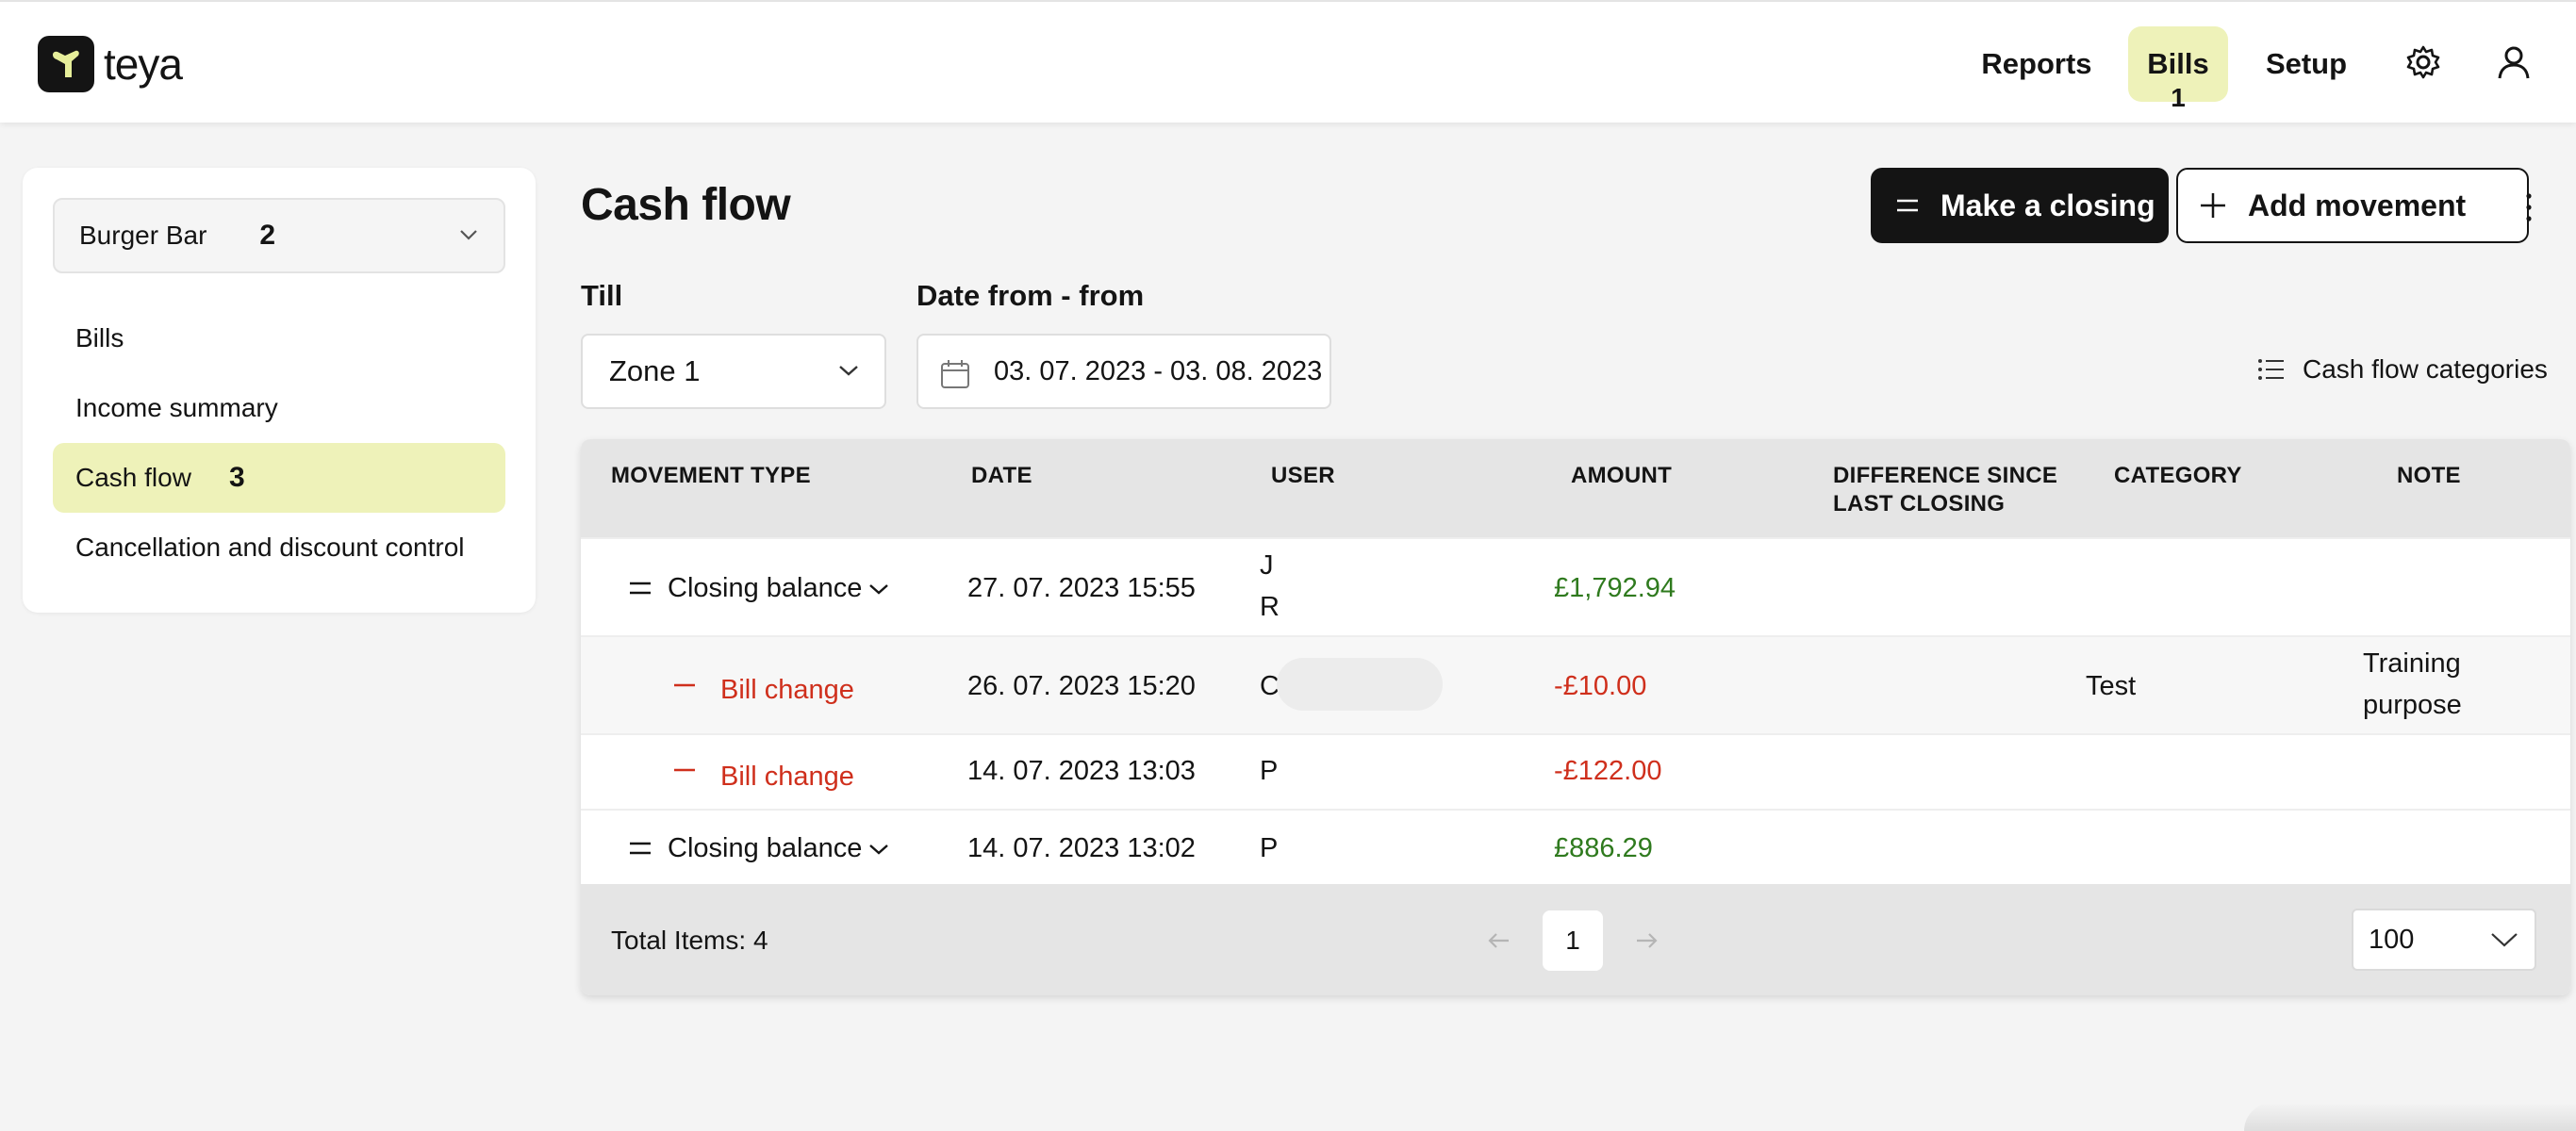  What do you see at coordinates (279, 478) in the screenshot?
I see `sidebar-item-cash-flow: Cash flow 3` at bounding box center [279, 478].